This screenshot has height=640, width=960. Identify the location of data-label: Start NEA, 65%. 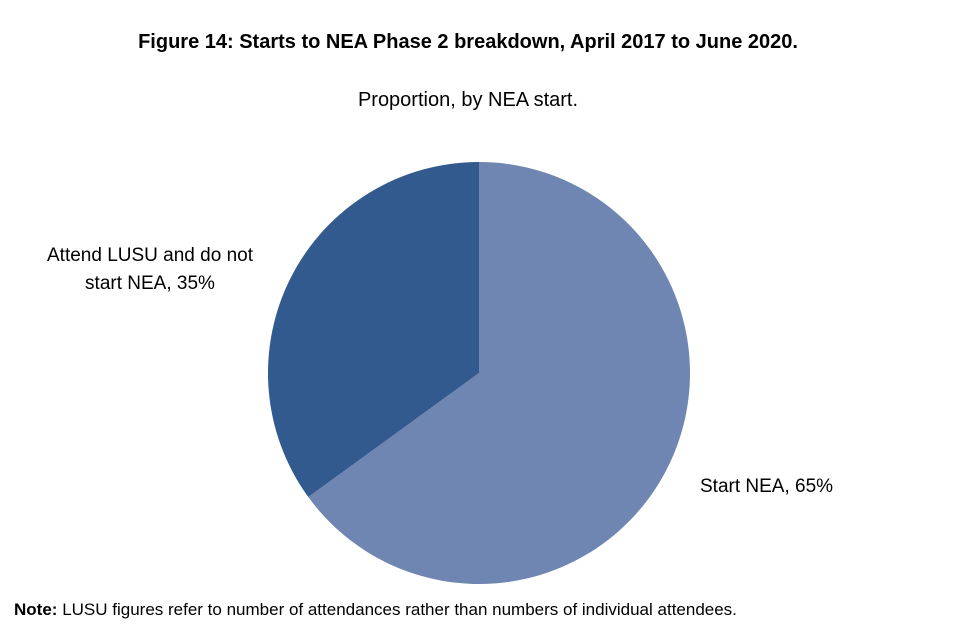
(767, 486).